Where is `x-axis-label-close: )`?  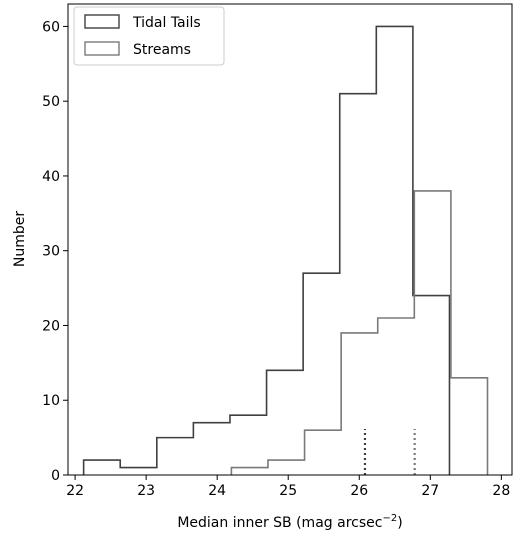 x-axis-label-close: ) is located at coordinates (399, 523).